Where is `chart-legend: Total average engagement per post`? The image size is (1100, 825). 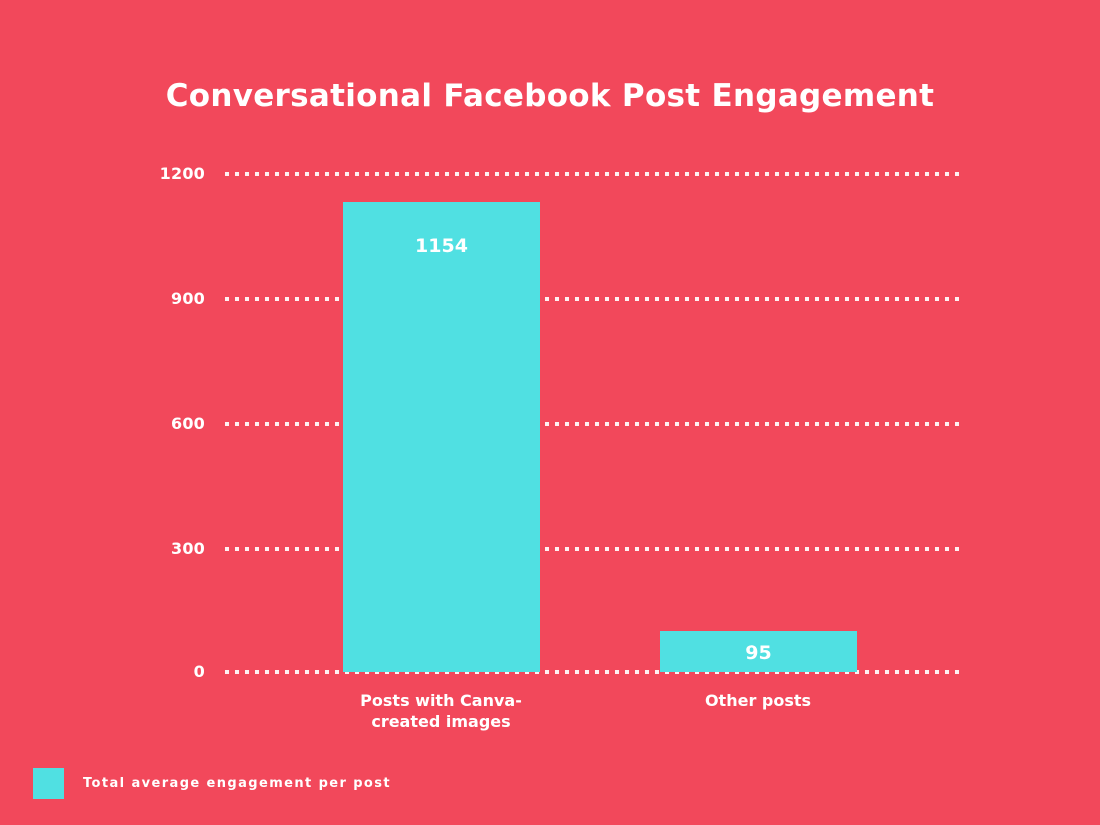 chart-legend: Total average engagement per post is located at coordinates (212, 783).